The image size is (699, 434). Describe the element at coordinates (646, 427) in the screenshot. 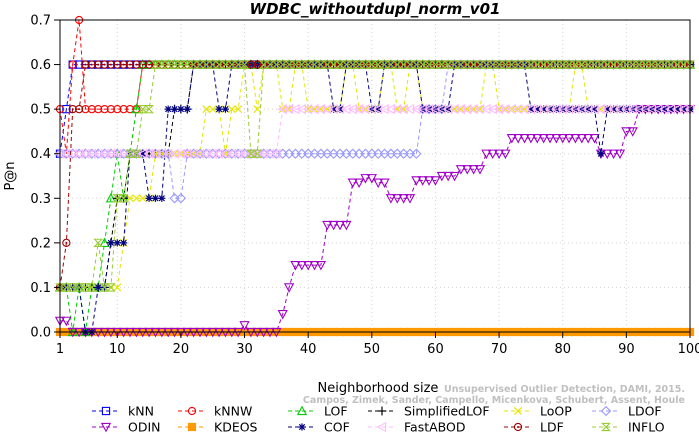

I see `legend-label: INFLO` at that location.